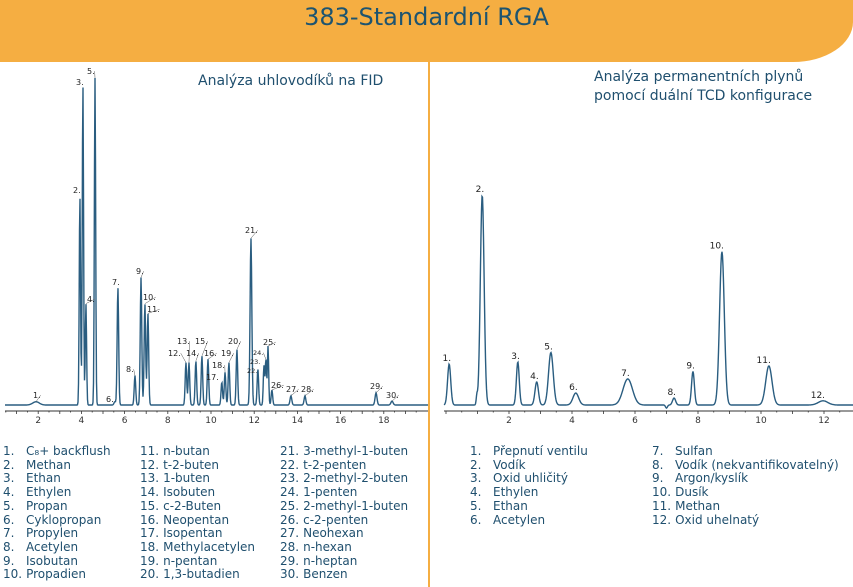  I want to click on peak-label: 18., so click(218, 365).